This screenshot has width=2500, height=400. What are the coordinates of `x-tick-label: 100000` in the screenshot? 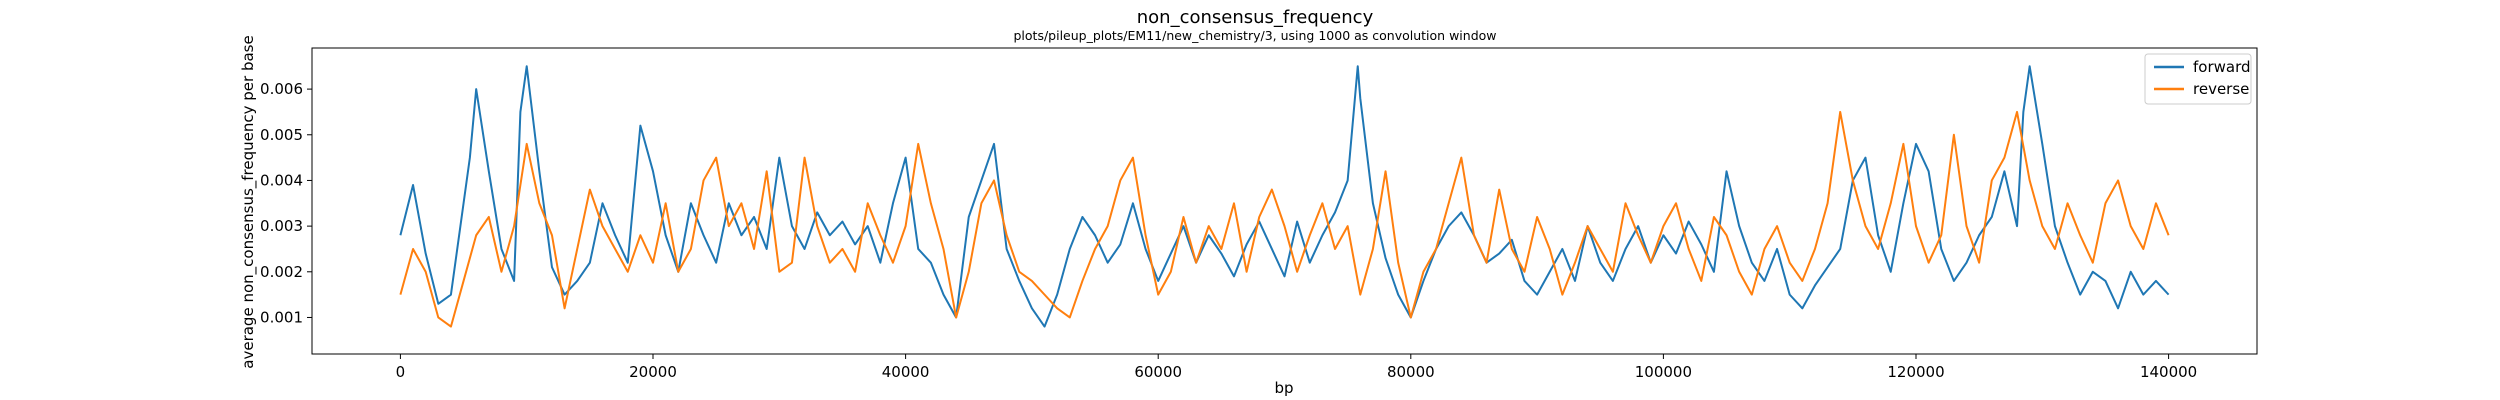 It's located at (1663, 372).